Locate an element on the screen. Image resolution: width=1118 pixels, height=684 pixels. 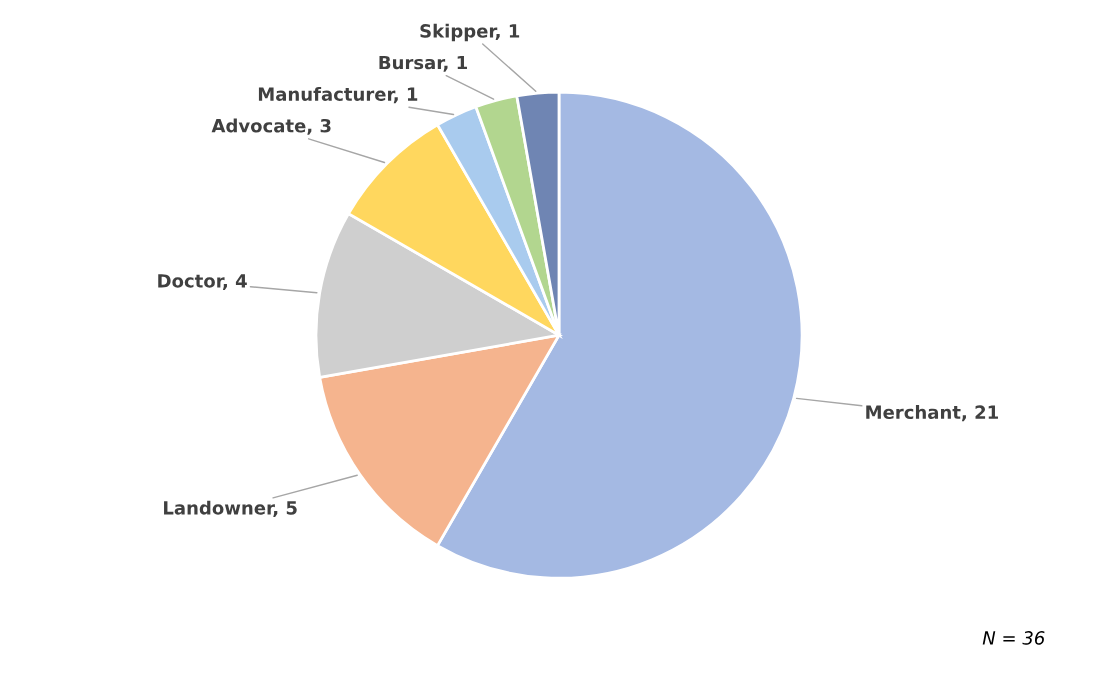
slice-label: Merchant, 21 is located at coordinates (932, 413).